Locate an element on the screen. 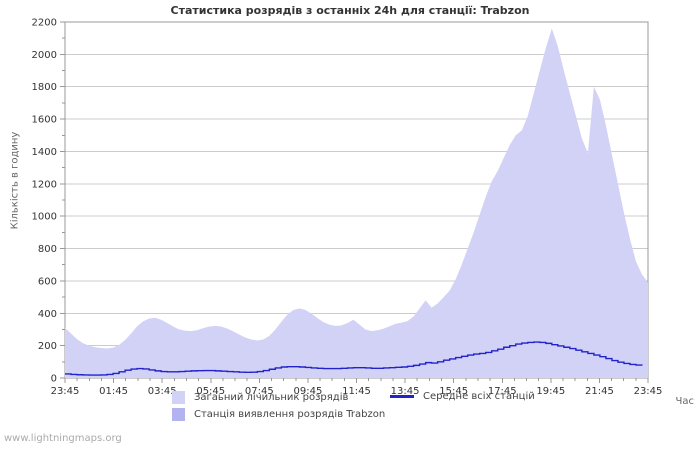 This screenshot has width=700, height=450. svg-text: 400 is located at coordinates (47, 314).